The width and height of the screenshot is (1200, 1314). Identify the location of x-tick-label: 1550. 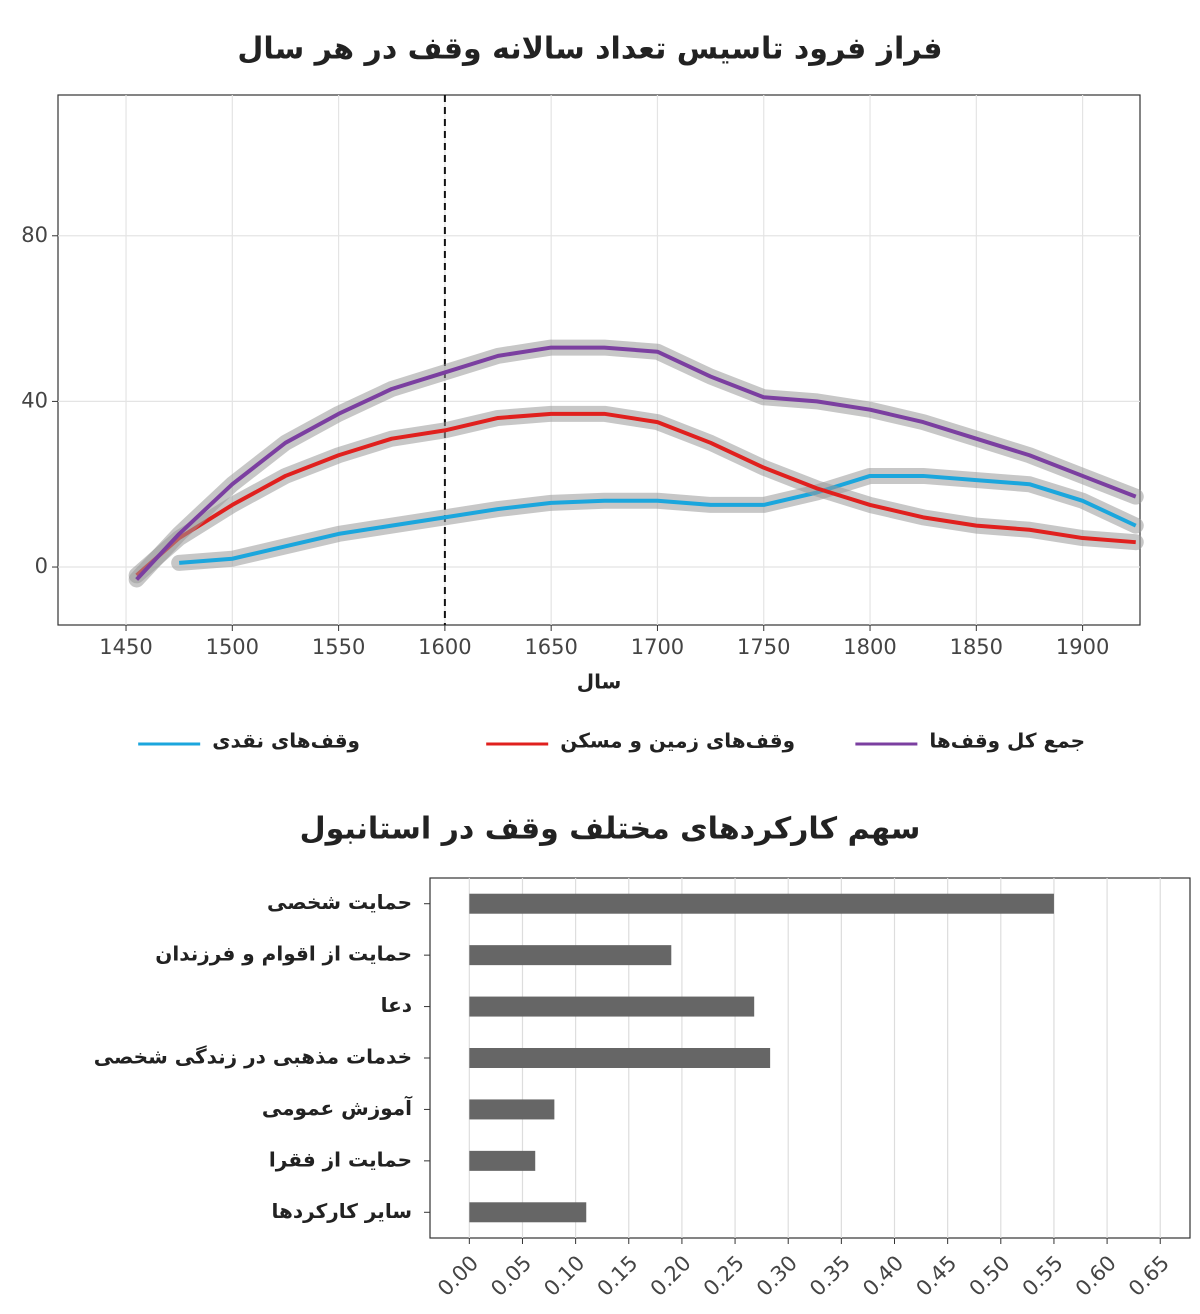
(338, 647).